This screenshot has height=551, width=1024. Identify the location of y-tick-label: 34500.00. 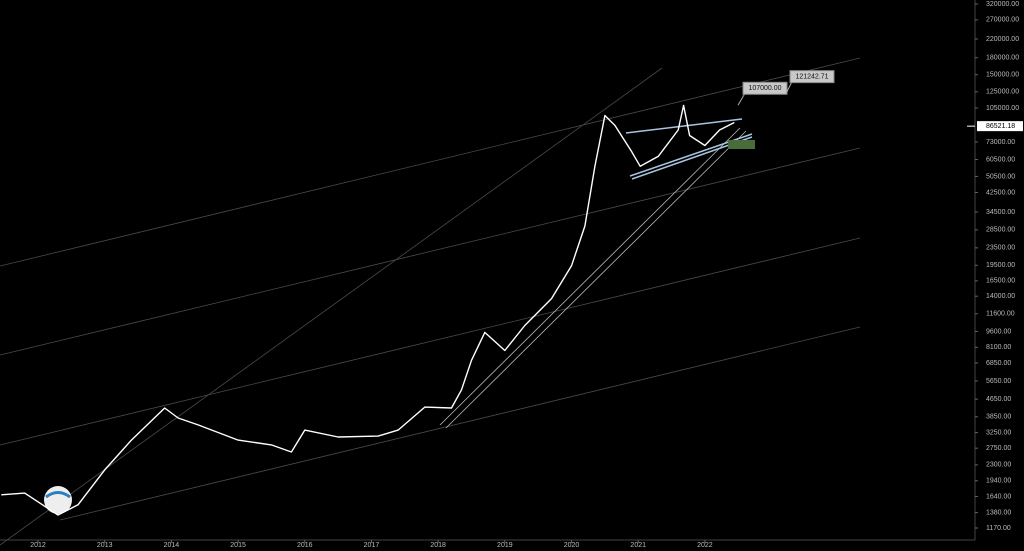
(1000, 212).